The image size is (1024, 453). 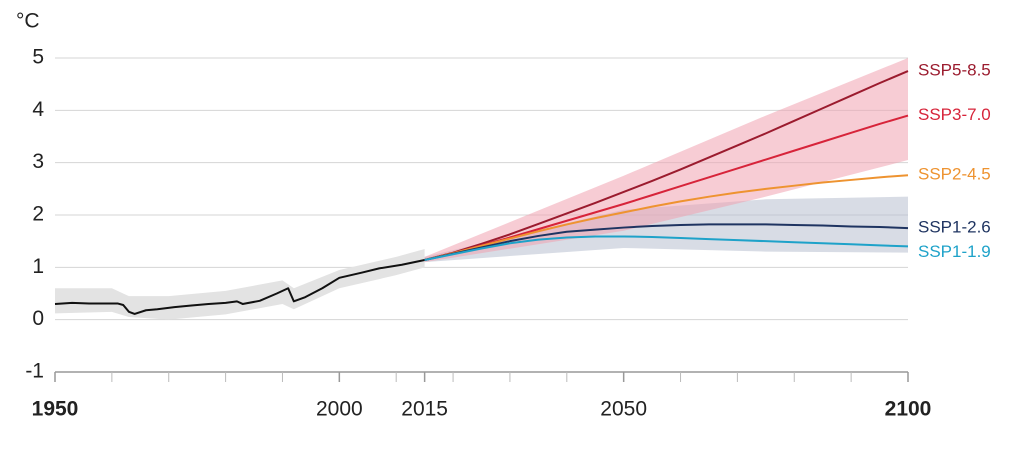 I want to click on series-label: SSP3-7.0, so click(x=954, y=114).